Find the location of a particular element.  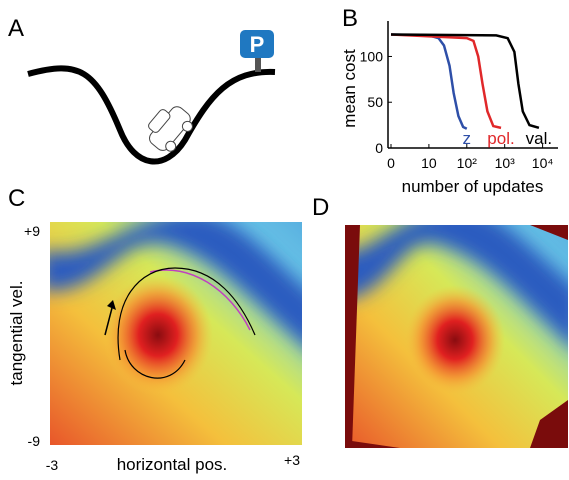

y-label: tangential vel. is located at coordinates (16, 333).